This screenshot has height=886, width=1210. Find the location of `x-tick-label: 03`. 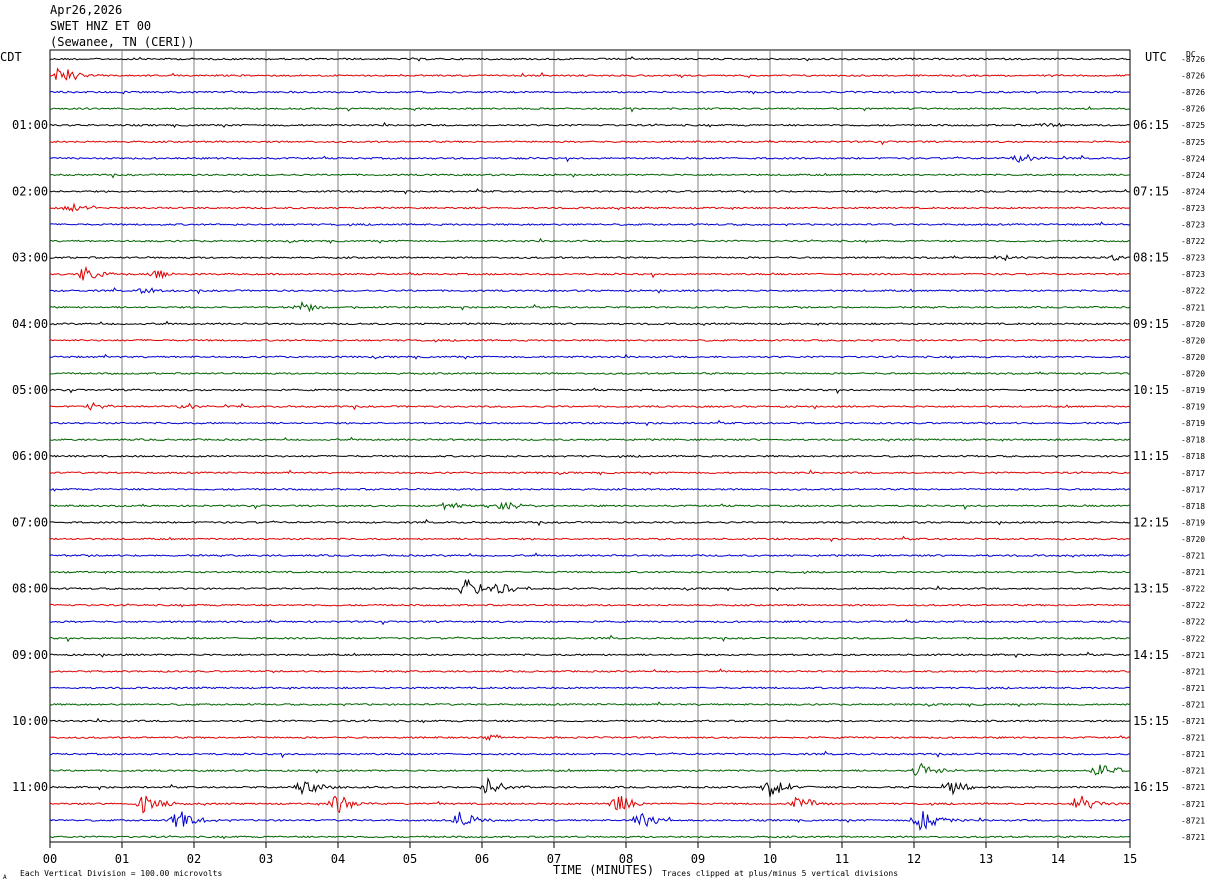

x-tick-label: 03 is located at coordinates (266, 859).